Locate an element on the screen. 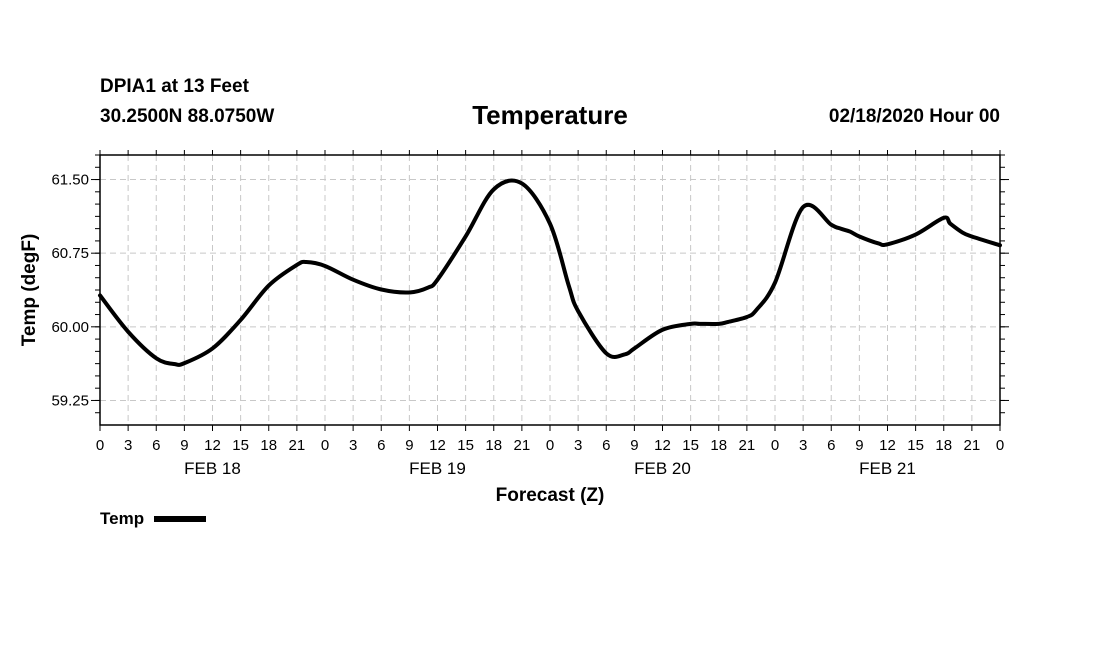  coordinates-label: 30.2500N 88.0750W is located at coordinates (187, 116).